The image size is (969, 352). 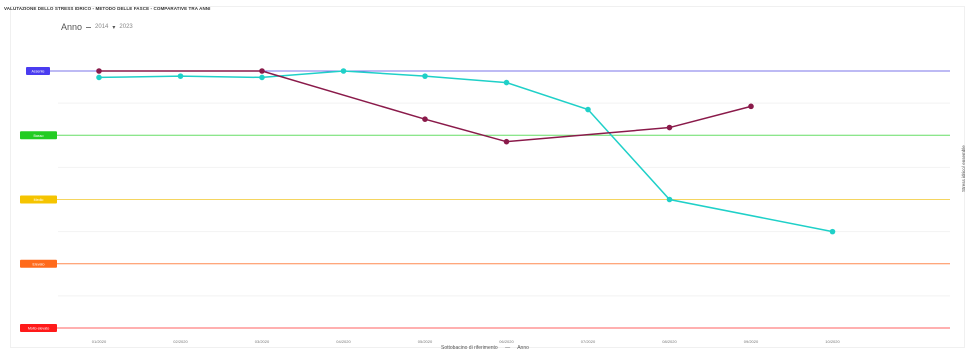 I want to click on x-tick-label: 10/2020, so click(x=832, y=341).